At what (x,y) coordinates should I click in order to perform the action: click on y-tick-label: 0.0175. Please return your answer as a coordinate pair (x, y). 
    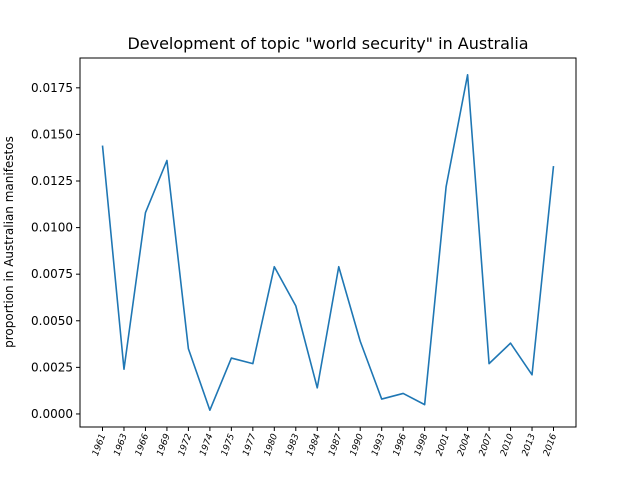
    Looking at the image, I should click on (52, 88).